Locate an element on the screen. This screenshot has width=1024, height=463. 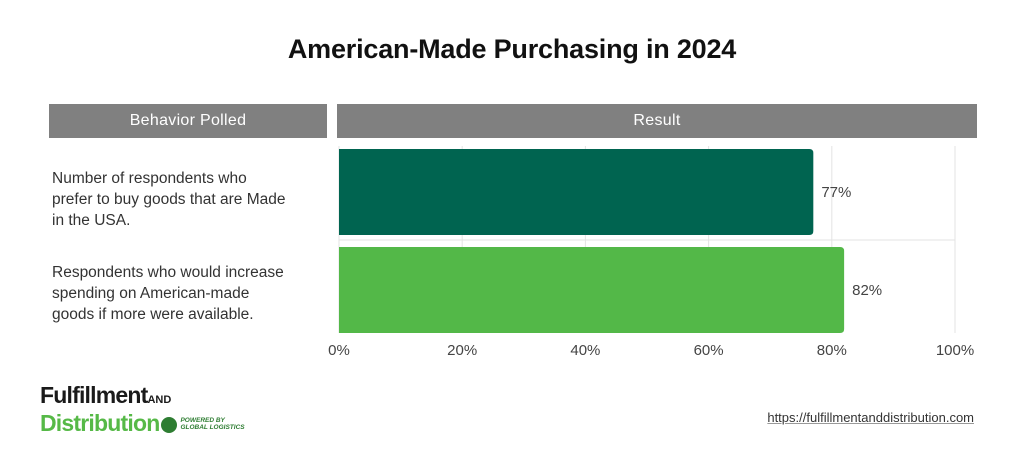
bar-value-label-0: 77% is located at coordinates (836, 192).